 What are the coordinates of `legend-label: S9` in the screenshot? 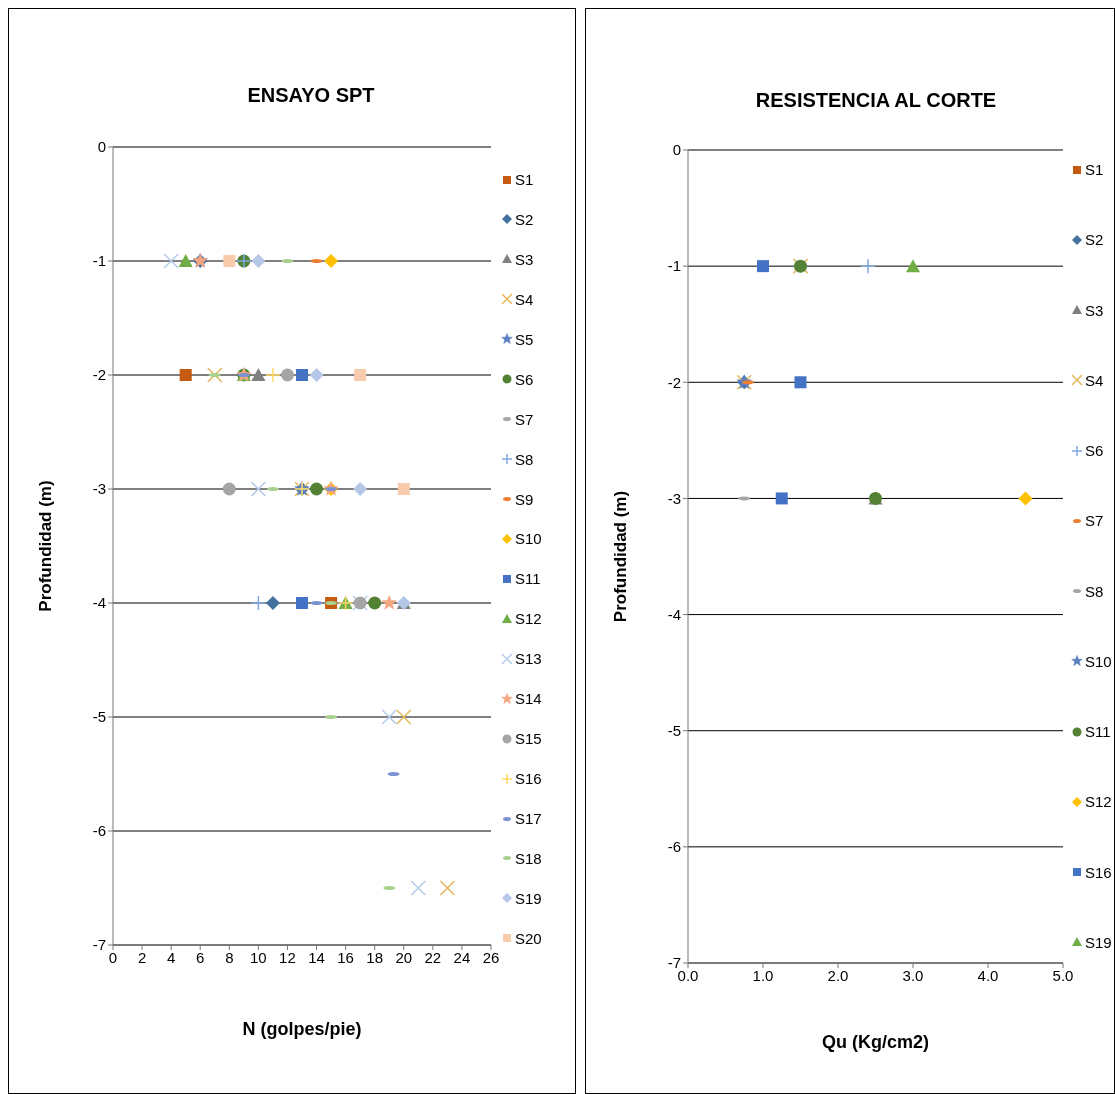 It's located at (524, 499).